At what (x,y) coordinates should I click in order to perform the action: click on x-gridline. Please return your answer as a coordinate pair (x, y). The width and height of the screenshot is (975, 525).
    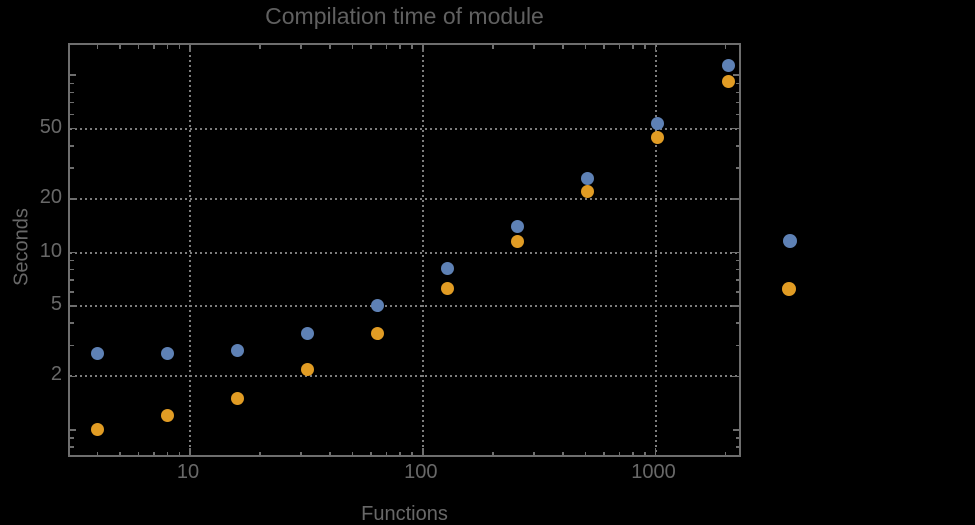
    Looking at the image, I should click on (422, 250).